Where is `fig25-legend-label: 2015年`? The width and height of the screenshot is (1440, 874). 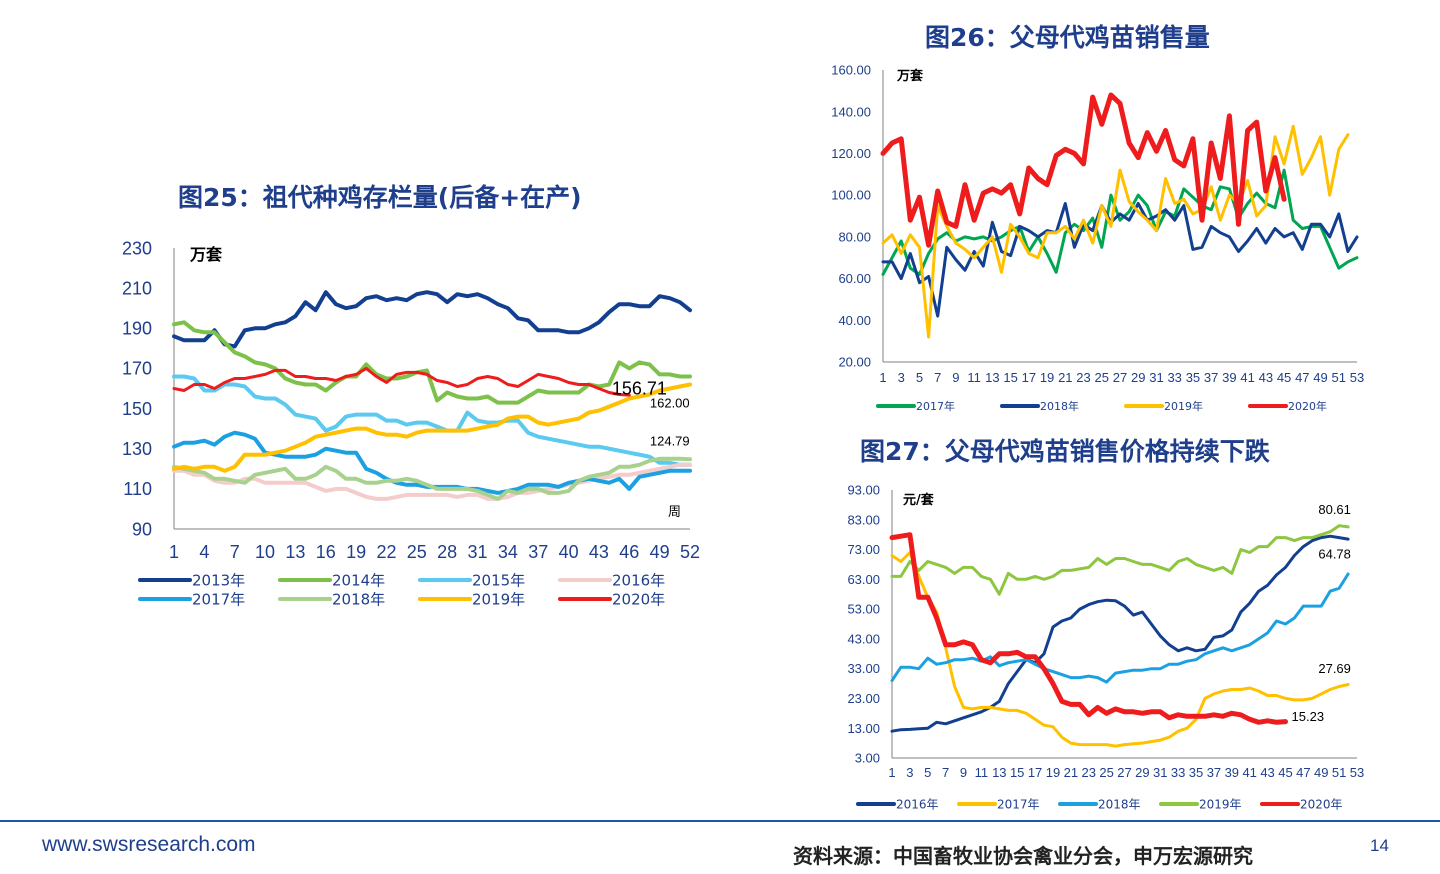
fig25-legend-label: 2015年 is located at coordinates (498, 581).